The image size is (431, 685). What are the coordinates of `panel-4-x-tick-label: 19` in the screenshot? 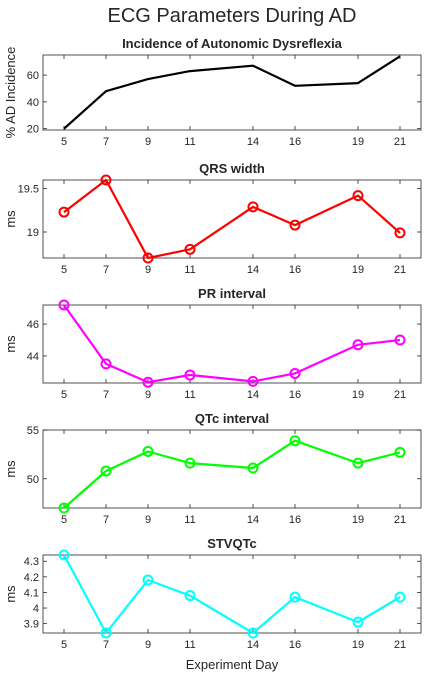 It's located at (358, 520).